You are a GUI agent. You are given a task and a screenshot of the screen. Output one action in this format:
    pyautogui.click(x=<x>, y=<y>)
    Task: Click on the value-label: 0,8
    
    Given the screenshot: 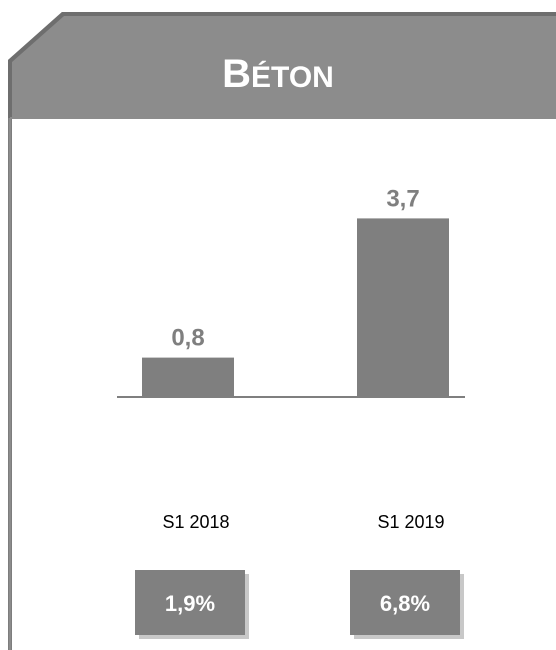 What is the action you would take?
    pyautogui.click(x=187, y=338)
    